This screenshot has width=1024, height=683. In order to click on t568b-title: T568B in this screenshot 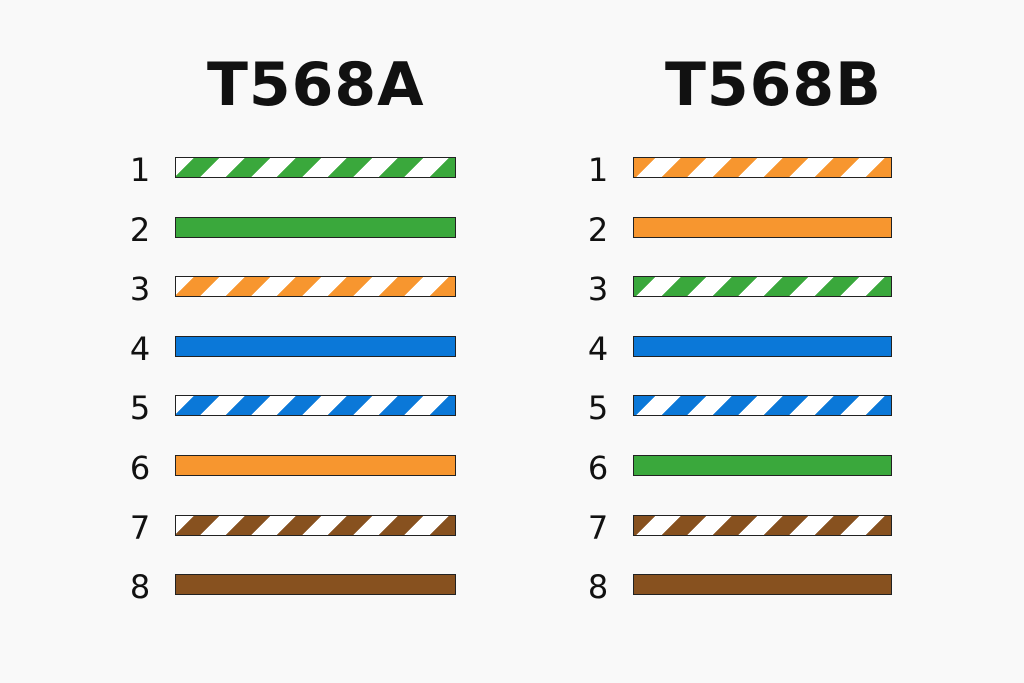, I will do `click(773, 85)`.